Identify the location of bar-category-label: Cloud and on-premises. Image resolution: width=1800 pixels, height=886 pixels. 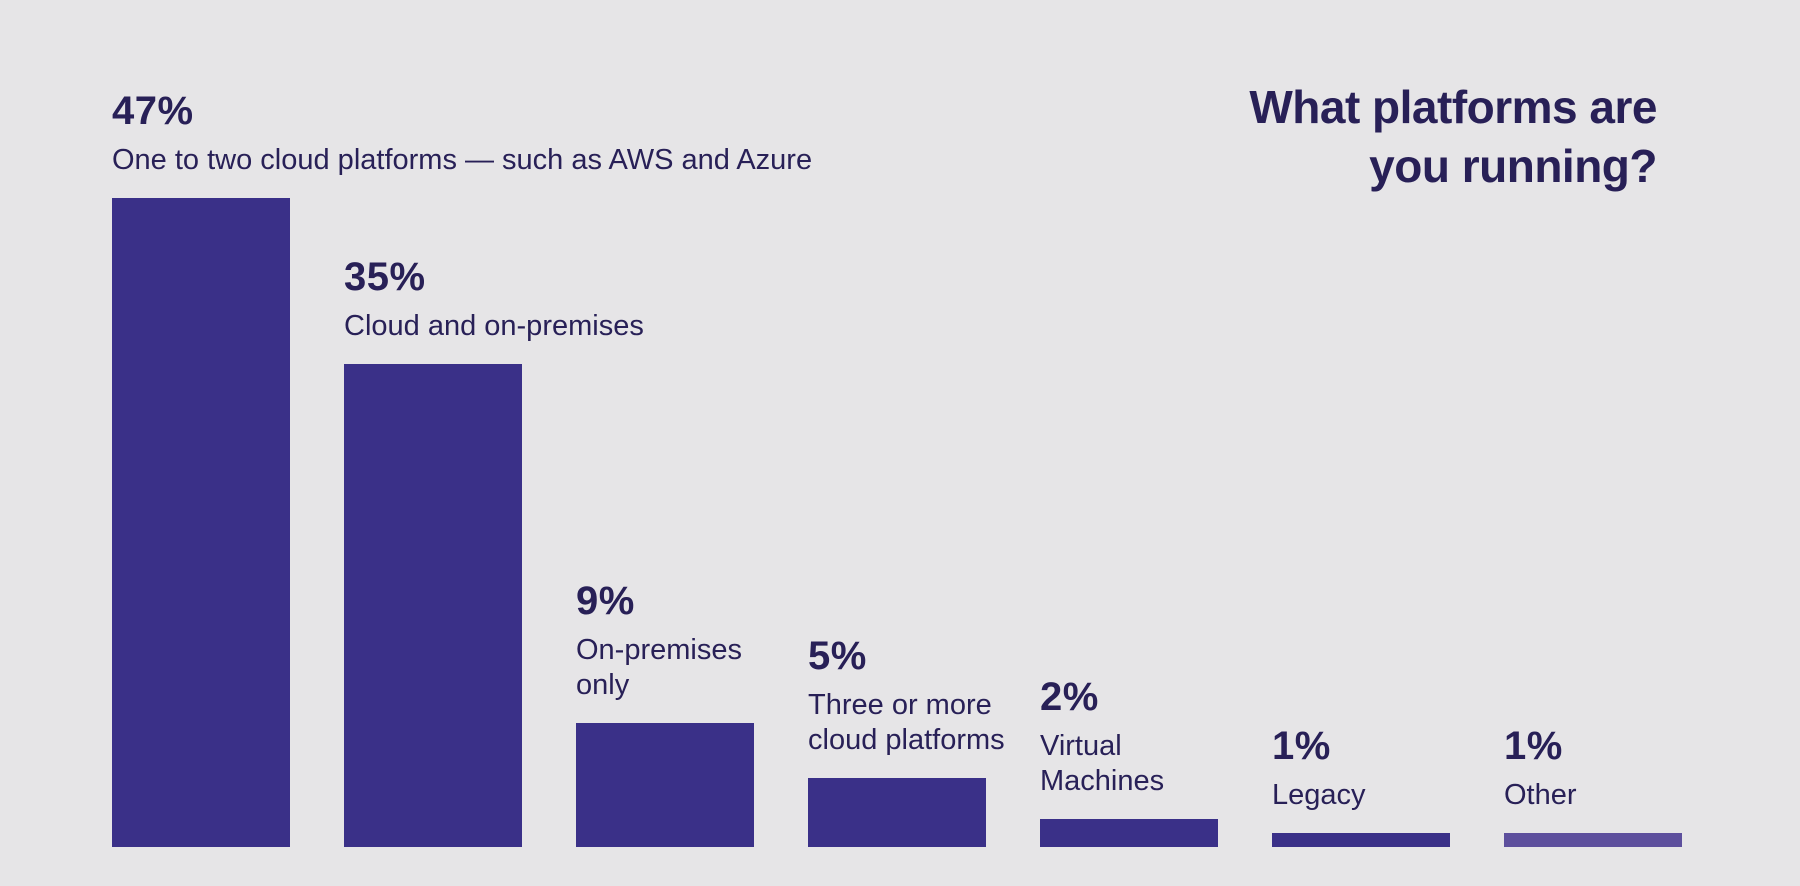
(494, 326).